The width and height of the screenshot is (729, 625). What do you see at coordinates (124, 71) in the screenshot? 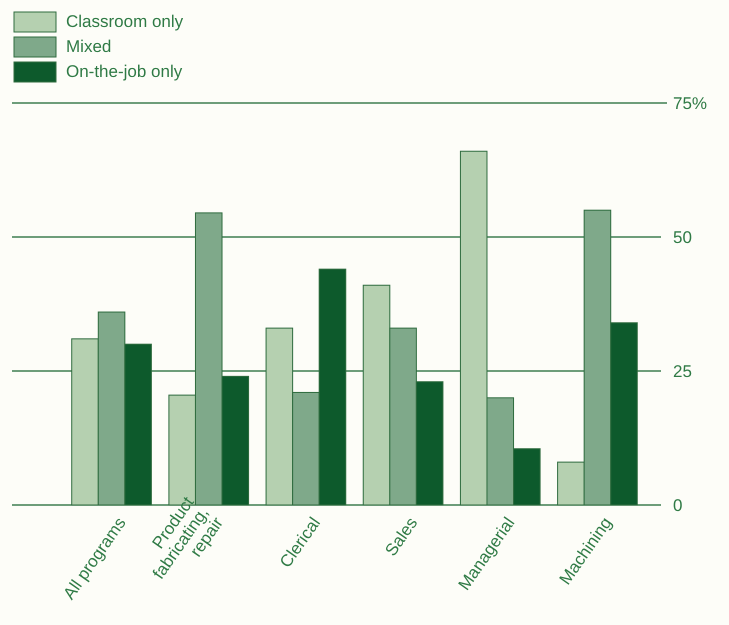
I see `legend-label: On-the-job only` at bounding box center [124, 71].